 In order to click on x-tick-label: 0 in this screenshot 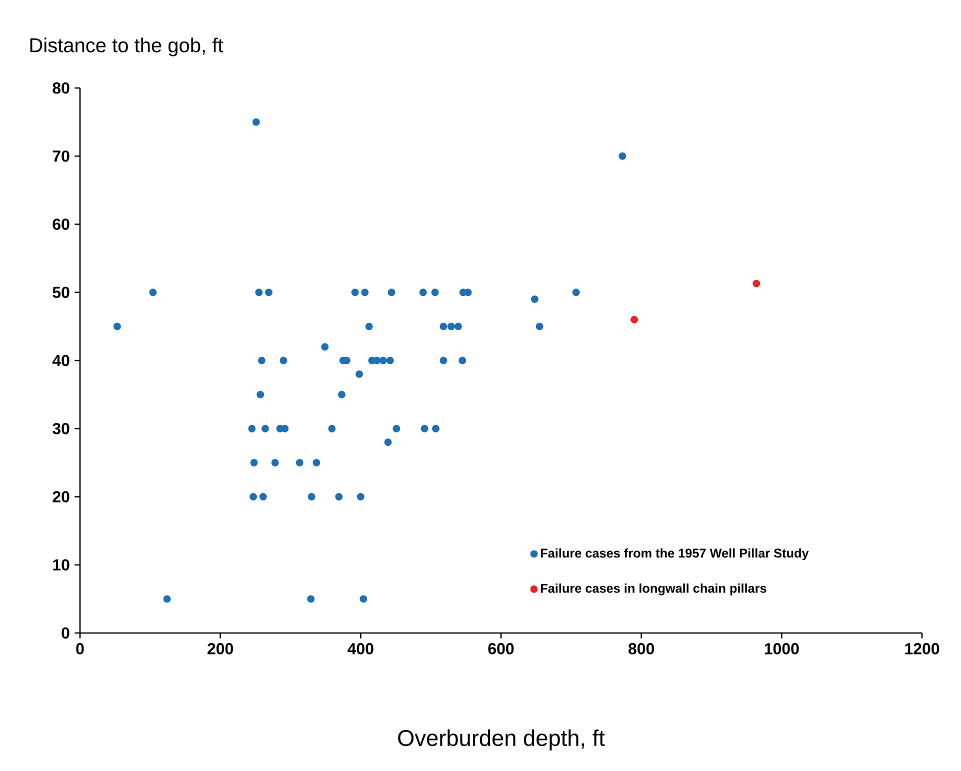, I will do `click(80, 648)`.